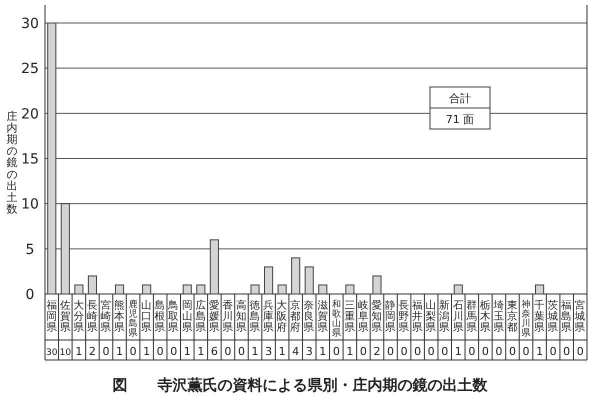 This screenshot has height=404, width=600. What do you see at coordinates (460, 119) in the screenshot?
I see `annotation: 71 面` at bounding box center [460, 119].